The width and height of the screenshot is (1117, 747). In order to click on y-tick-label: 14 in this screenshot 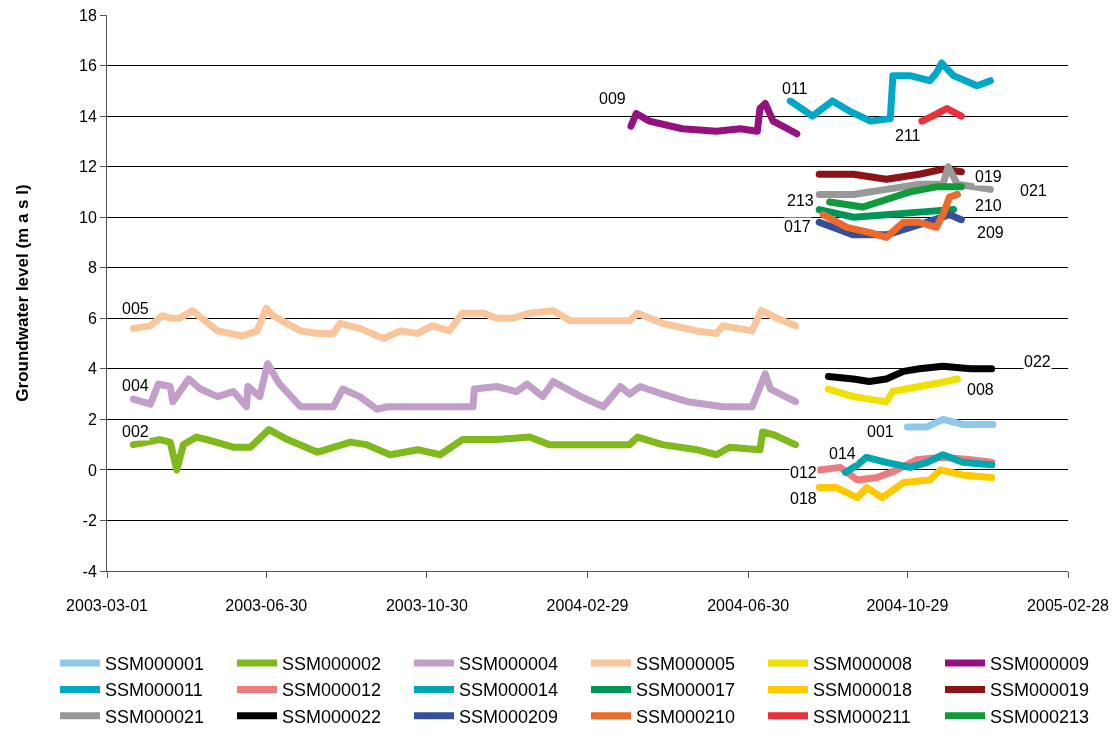, I will do `click(88, 116)`.